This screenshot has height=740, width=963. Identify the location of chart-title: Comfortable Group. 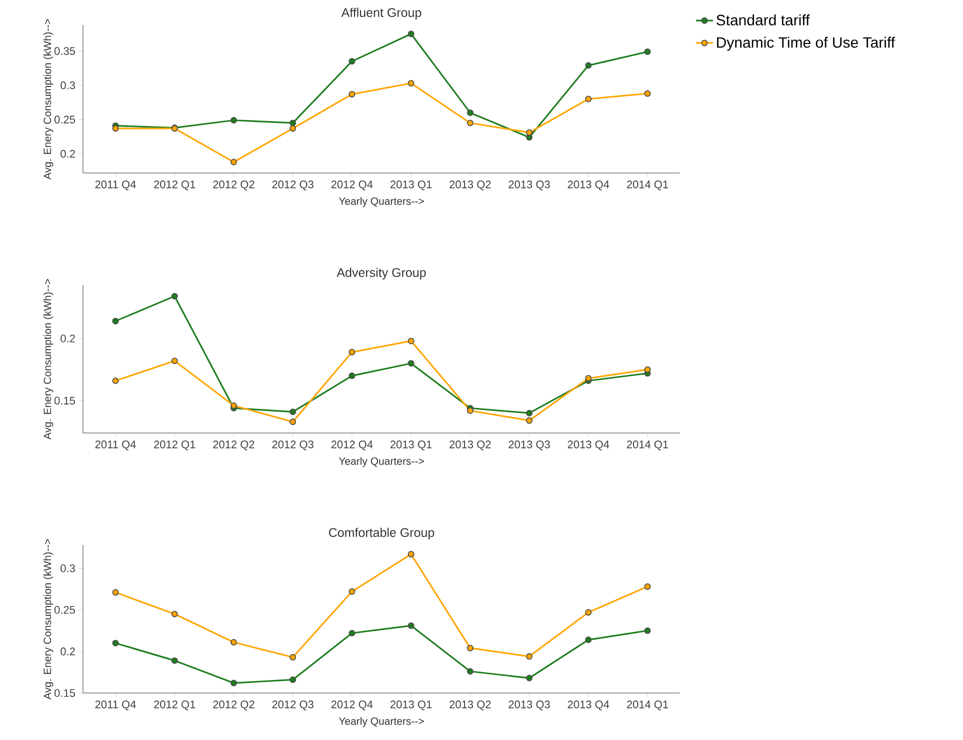
(381, 534).